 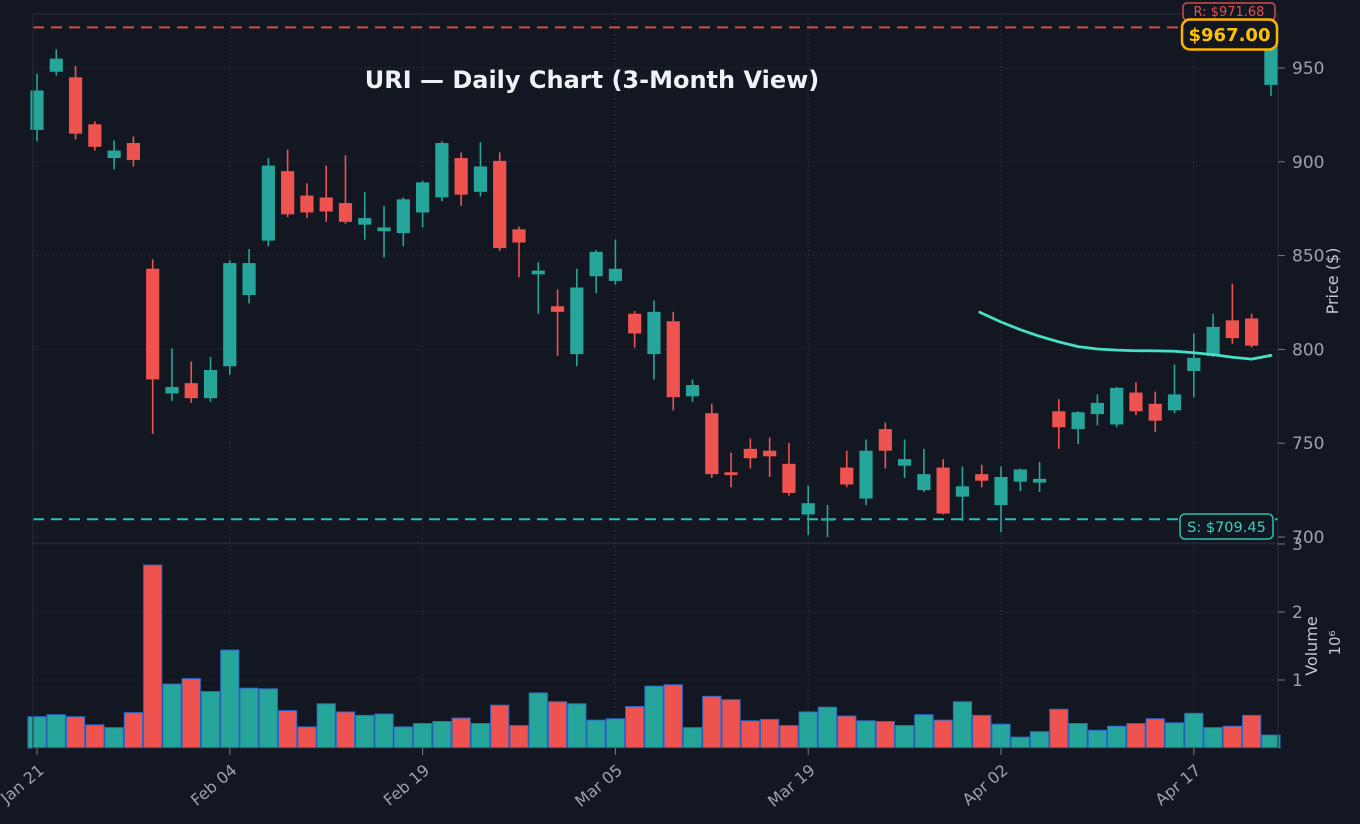 I want to click on moving-average-layer, so click(x=1125, y=335).